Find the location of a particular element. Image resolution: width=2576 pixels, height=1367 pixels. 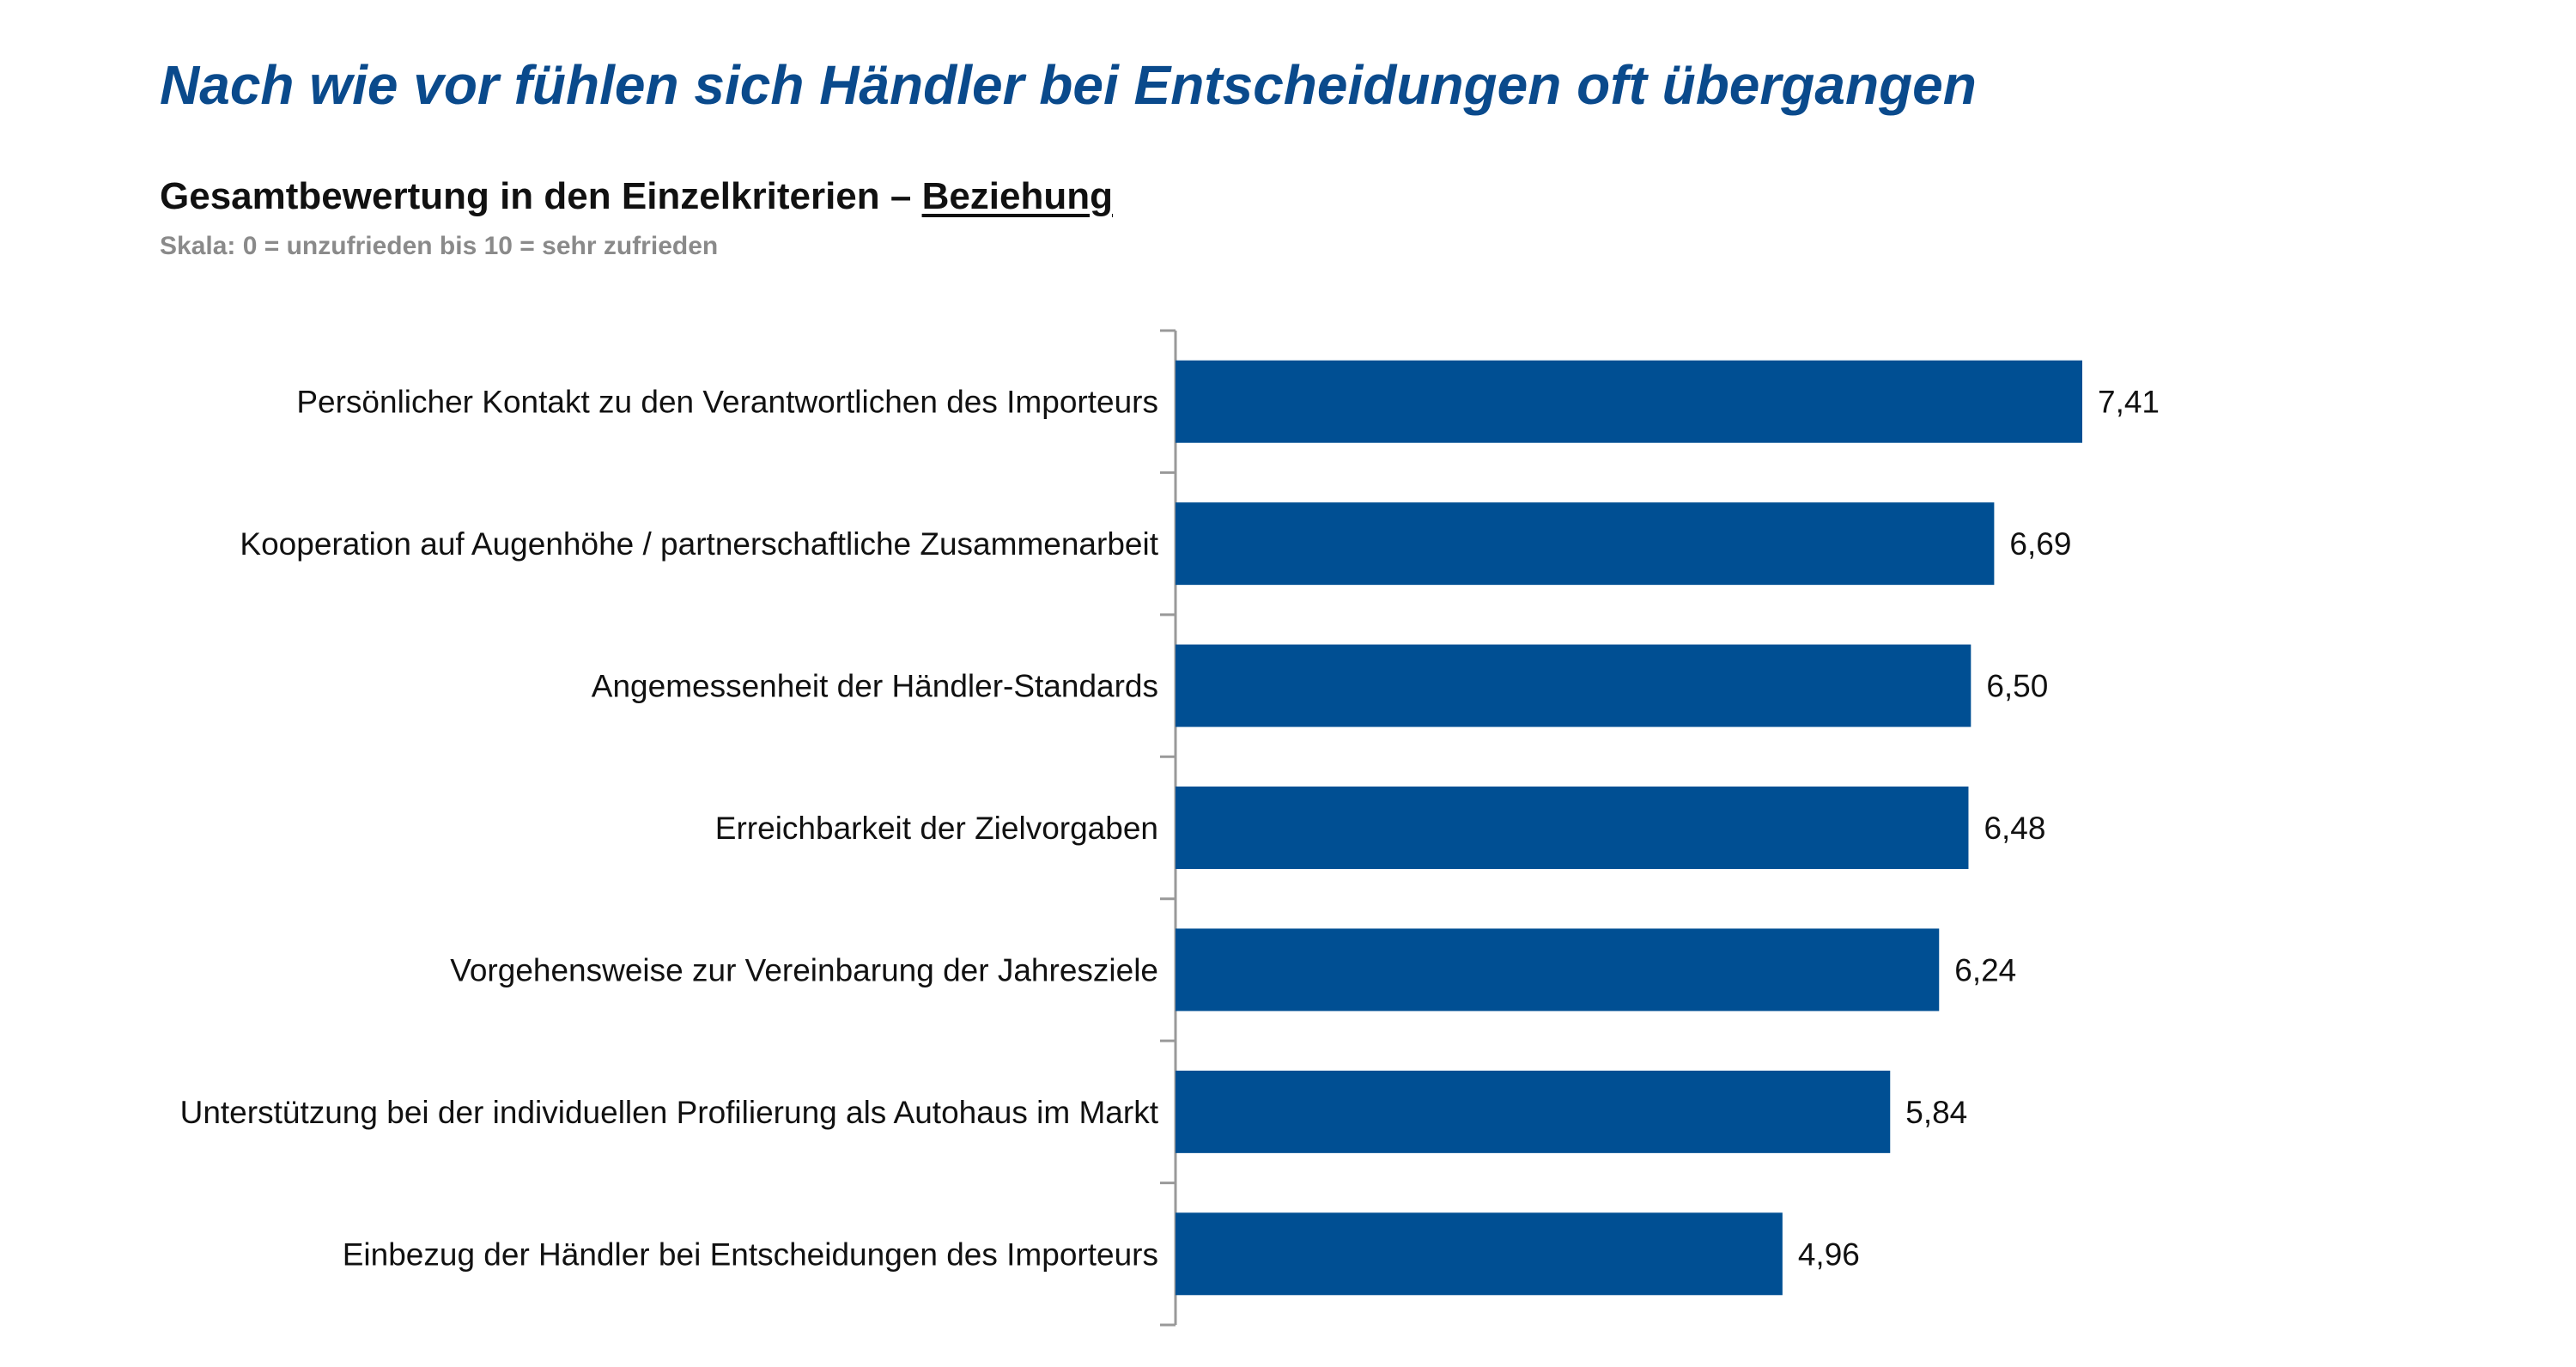

value-label: 6,24 is located at coordinates (1985, 969).